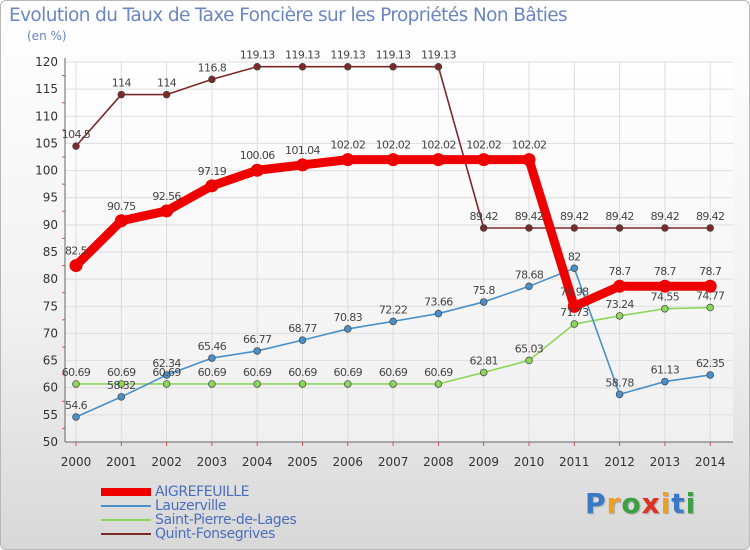 The height and width of the screenshot is (550, 750). Describe the element at coordinates (665, 370) in the screenshot. I see `data-label-lauzerville: 61.13` at that location.